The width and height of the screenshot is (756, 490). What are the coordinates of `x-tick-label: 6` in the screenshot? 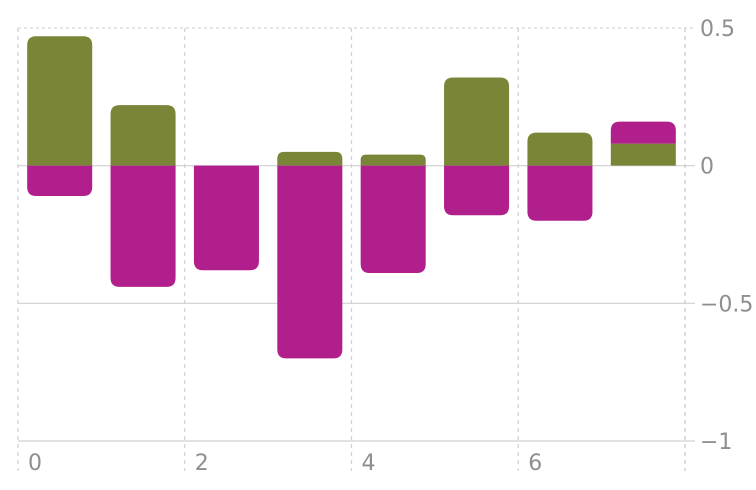 It's located at (535, 463).